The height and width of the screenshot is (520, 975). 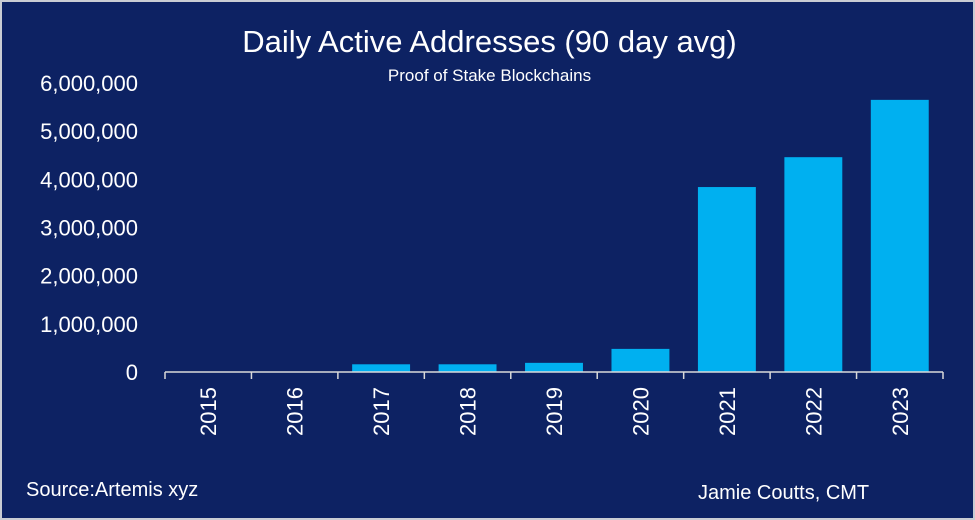 I want to click on x-tick-label: 2018, so click(x=468, y=411).